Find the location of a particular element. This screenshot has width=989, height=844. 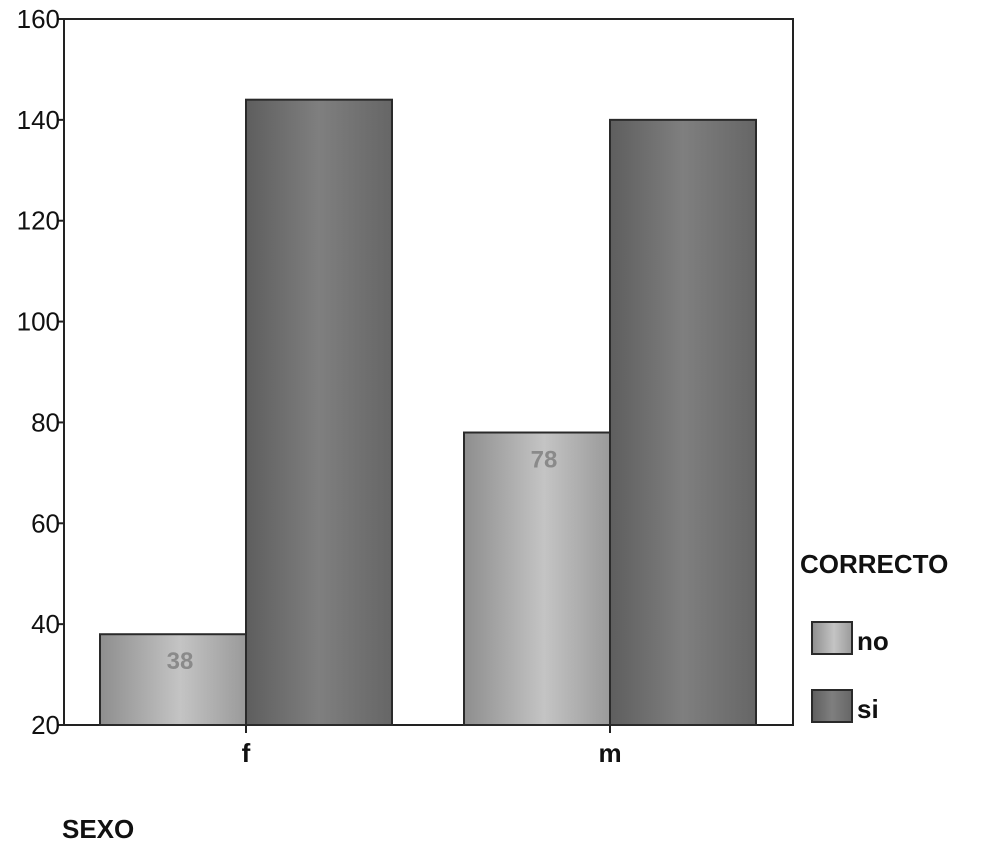

bar-no-f is located at coordinates (173, 680).